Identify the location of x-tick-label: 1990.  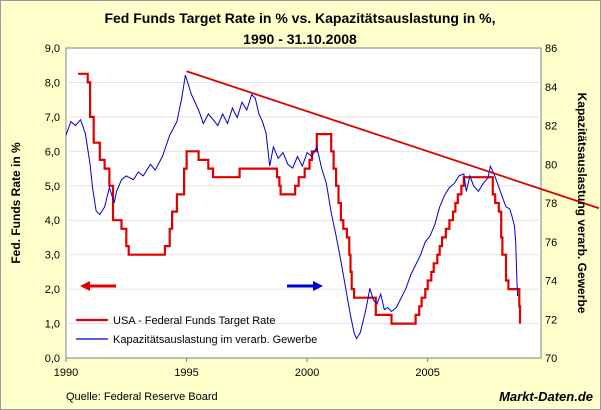
(66, 373).